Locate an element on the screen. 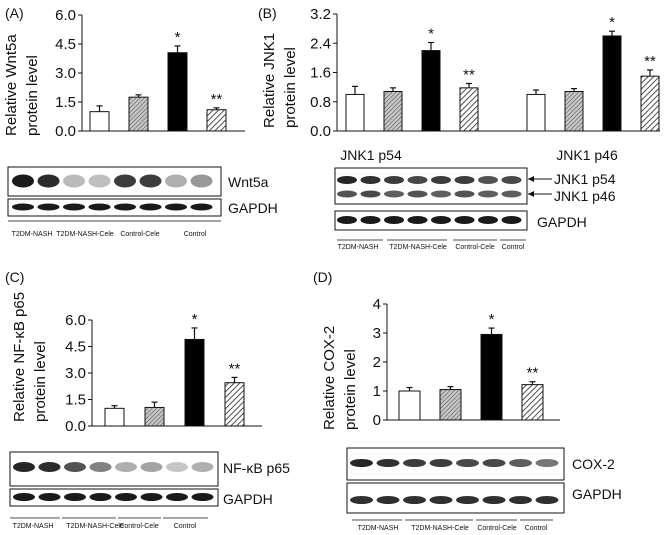 The image size is (668, 535). panel-d-ylabel-line2: protein level is located at coordinates (350, 389).